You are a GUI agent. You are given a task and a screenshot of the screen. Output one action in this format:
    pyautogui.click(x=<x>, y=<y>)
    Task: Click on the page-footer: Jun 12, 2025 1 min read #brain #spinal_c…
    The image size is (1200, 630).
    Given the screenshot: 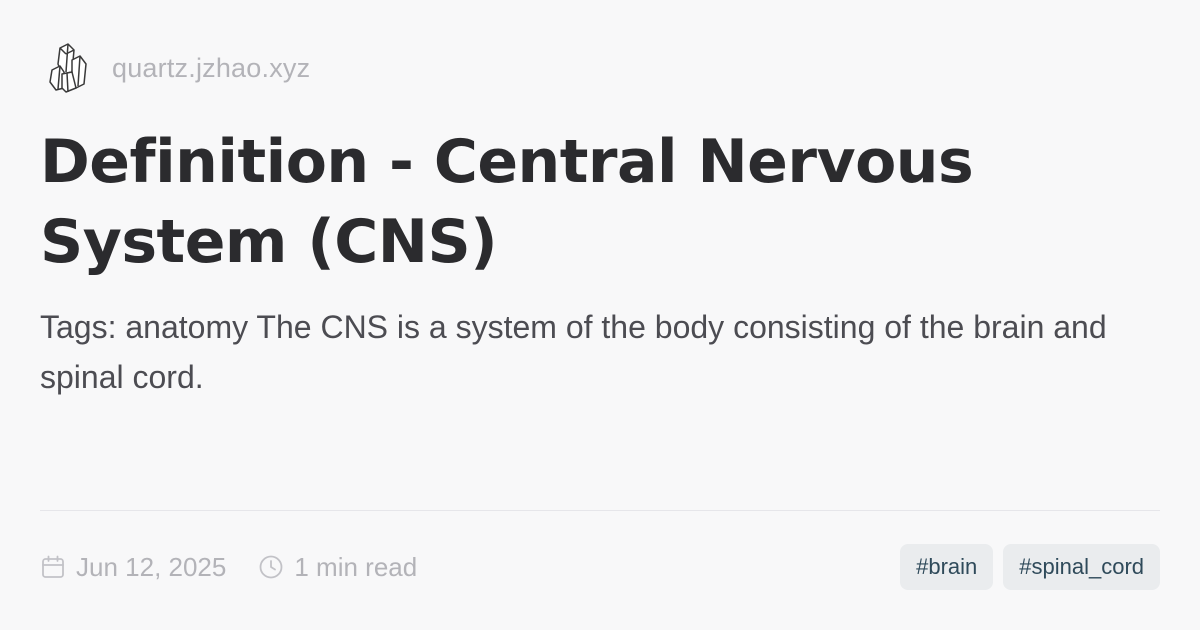 What is the action you would take?
    pyautogui.click(x=600, y=567)
    